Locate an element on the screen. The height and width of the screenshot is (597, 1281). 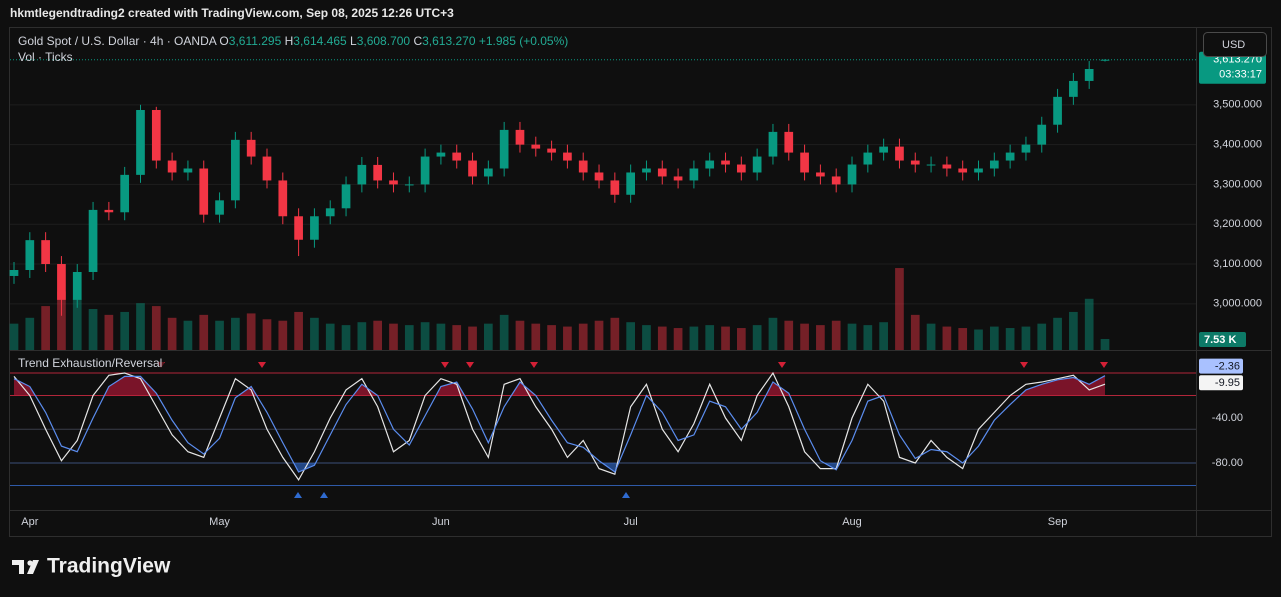
last-value-tag is located at coordinates (1221, 383).